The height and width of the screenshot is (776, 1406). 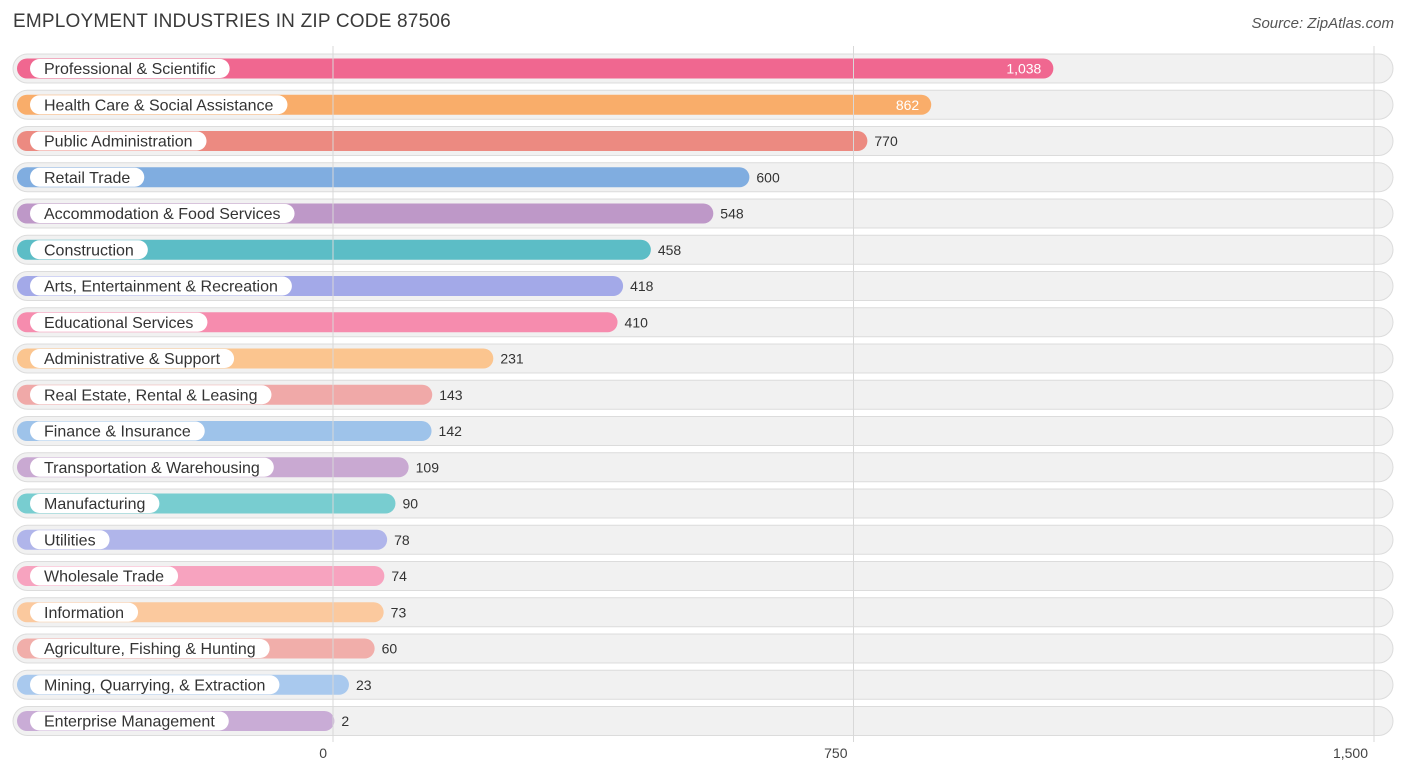 I want to click on bar-row: Agriculture, Fishing & Hunting 60, so click(x=703, y=648).